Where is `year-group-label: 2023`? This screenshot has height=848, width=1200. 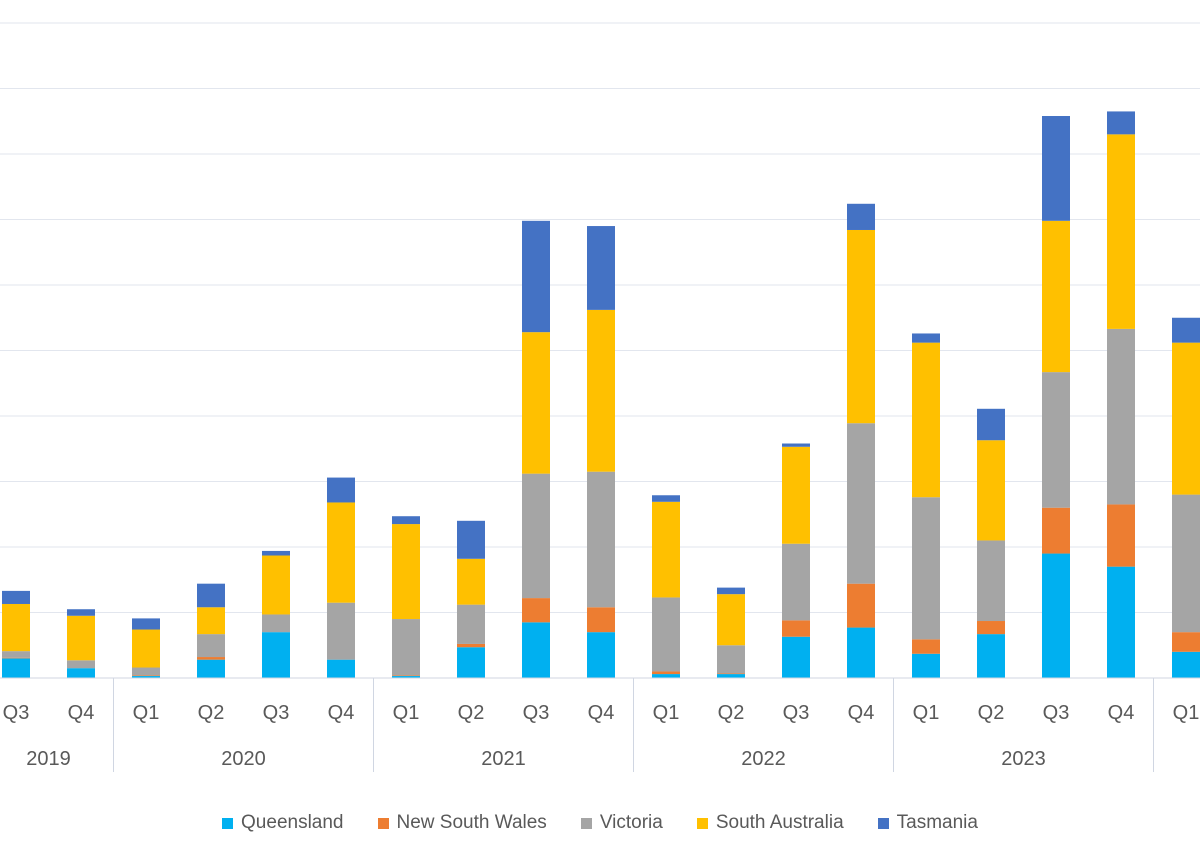 year-group-label: 2023 is located at coordinates (1023, 759).